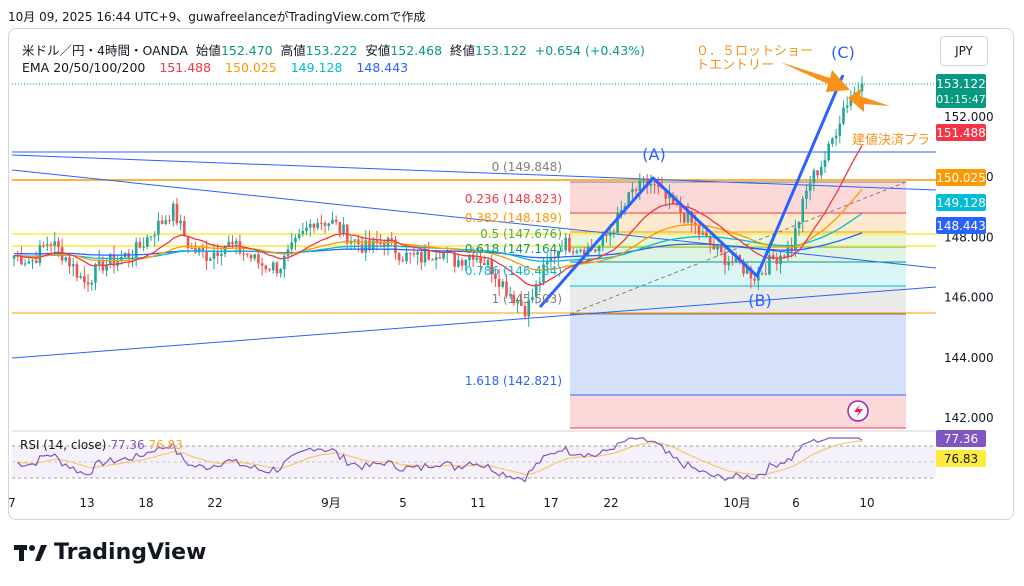 This screenshot has width=1024, height=586. What do you see at coordinates (513, 218) in the screenshot?
I see `fib-label-0382: 0.382 (148.189)` at bounding box center [513, 218].